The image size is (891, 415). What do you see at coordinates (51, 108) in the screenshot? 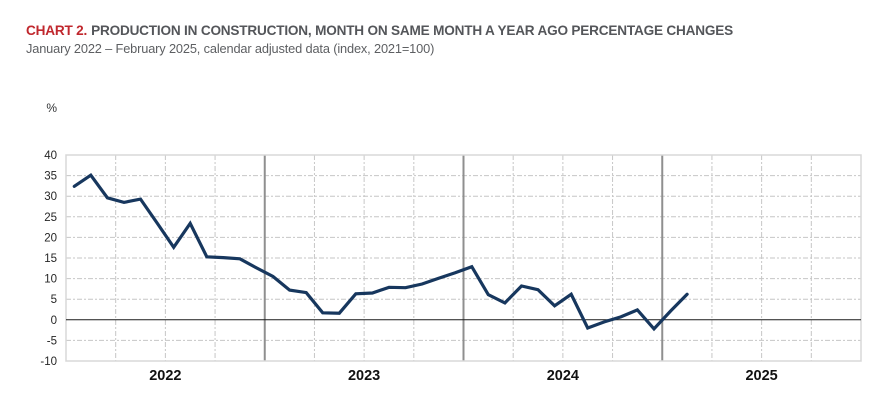
I see `y-axis-unit-label: %` at bounding box center [51, 108].